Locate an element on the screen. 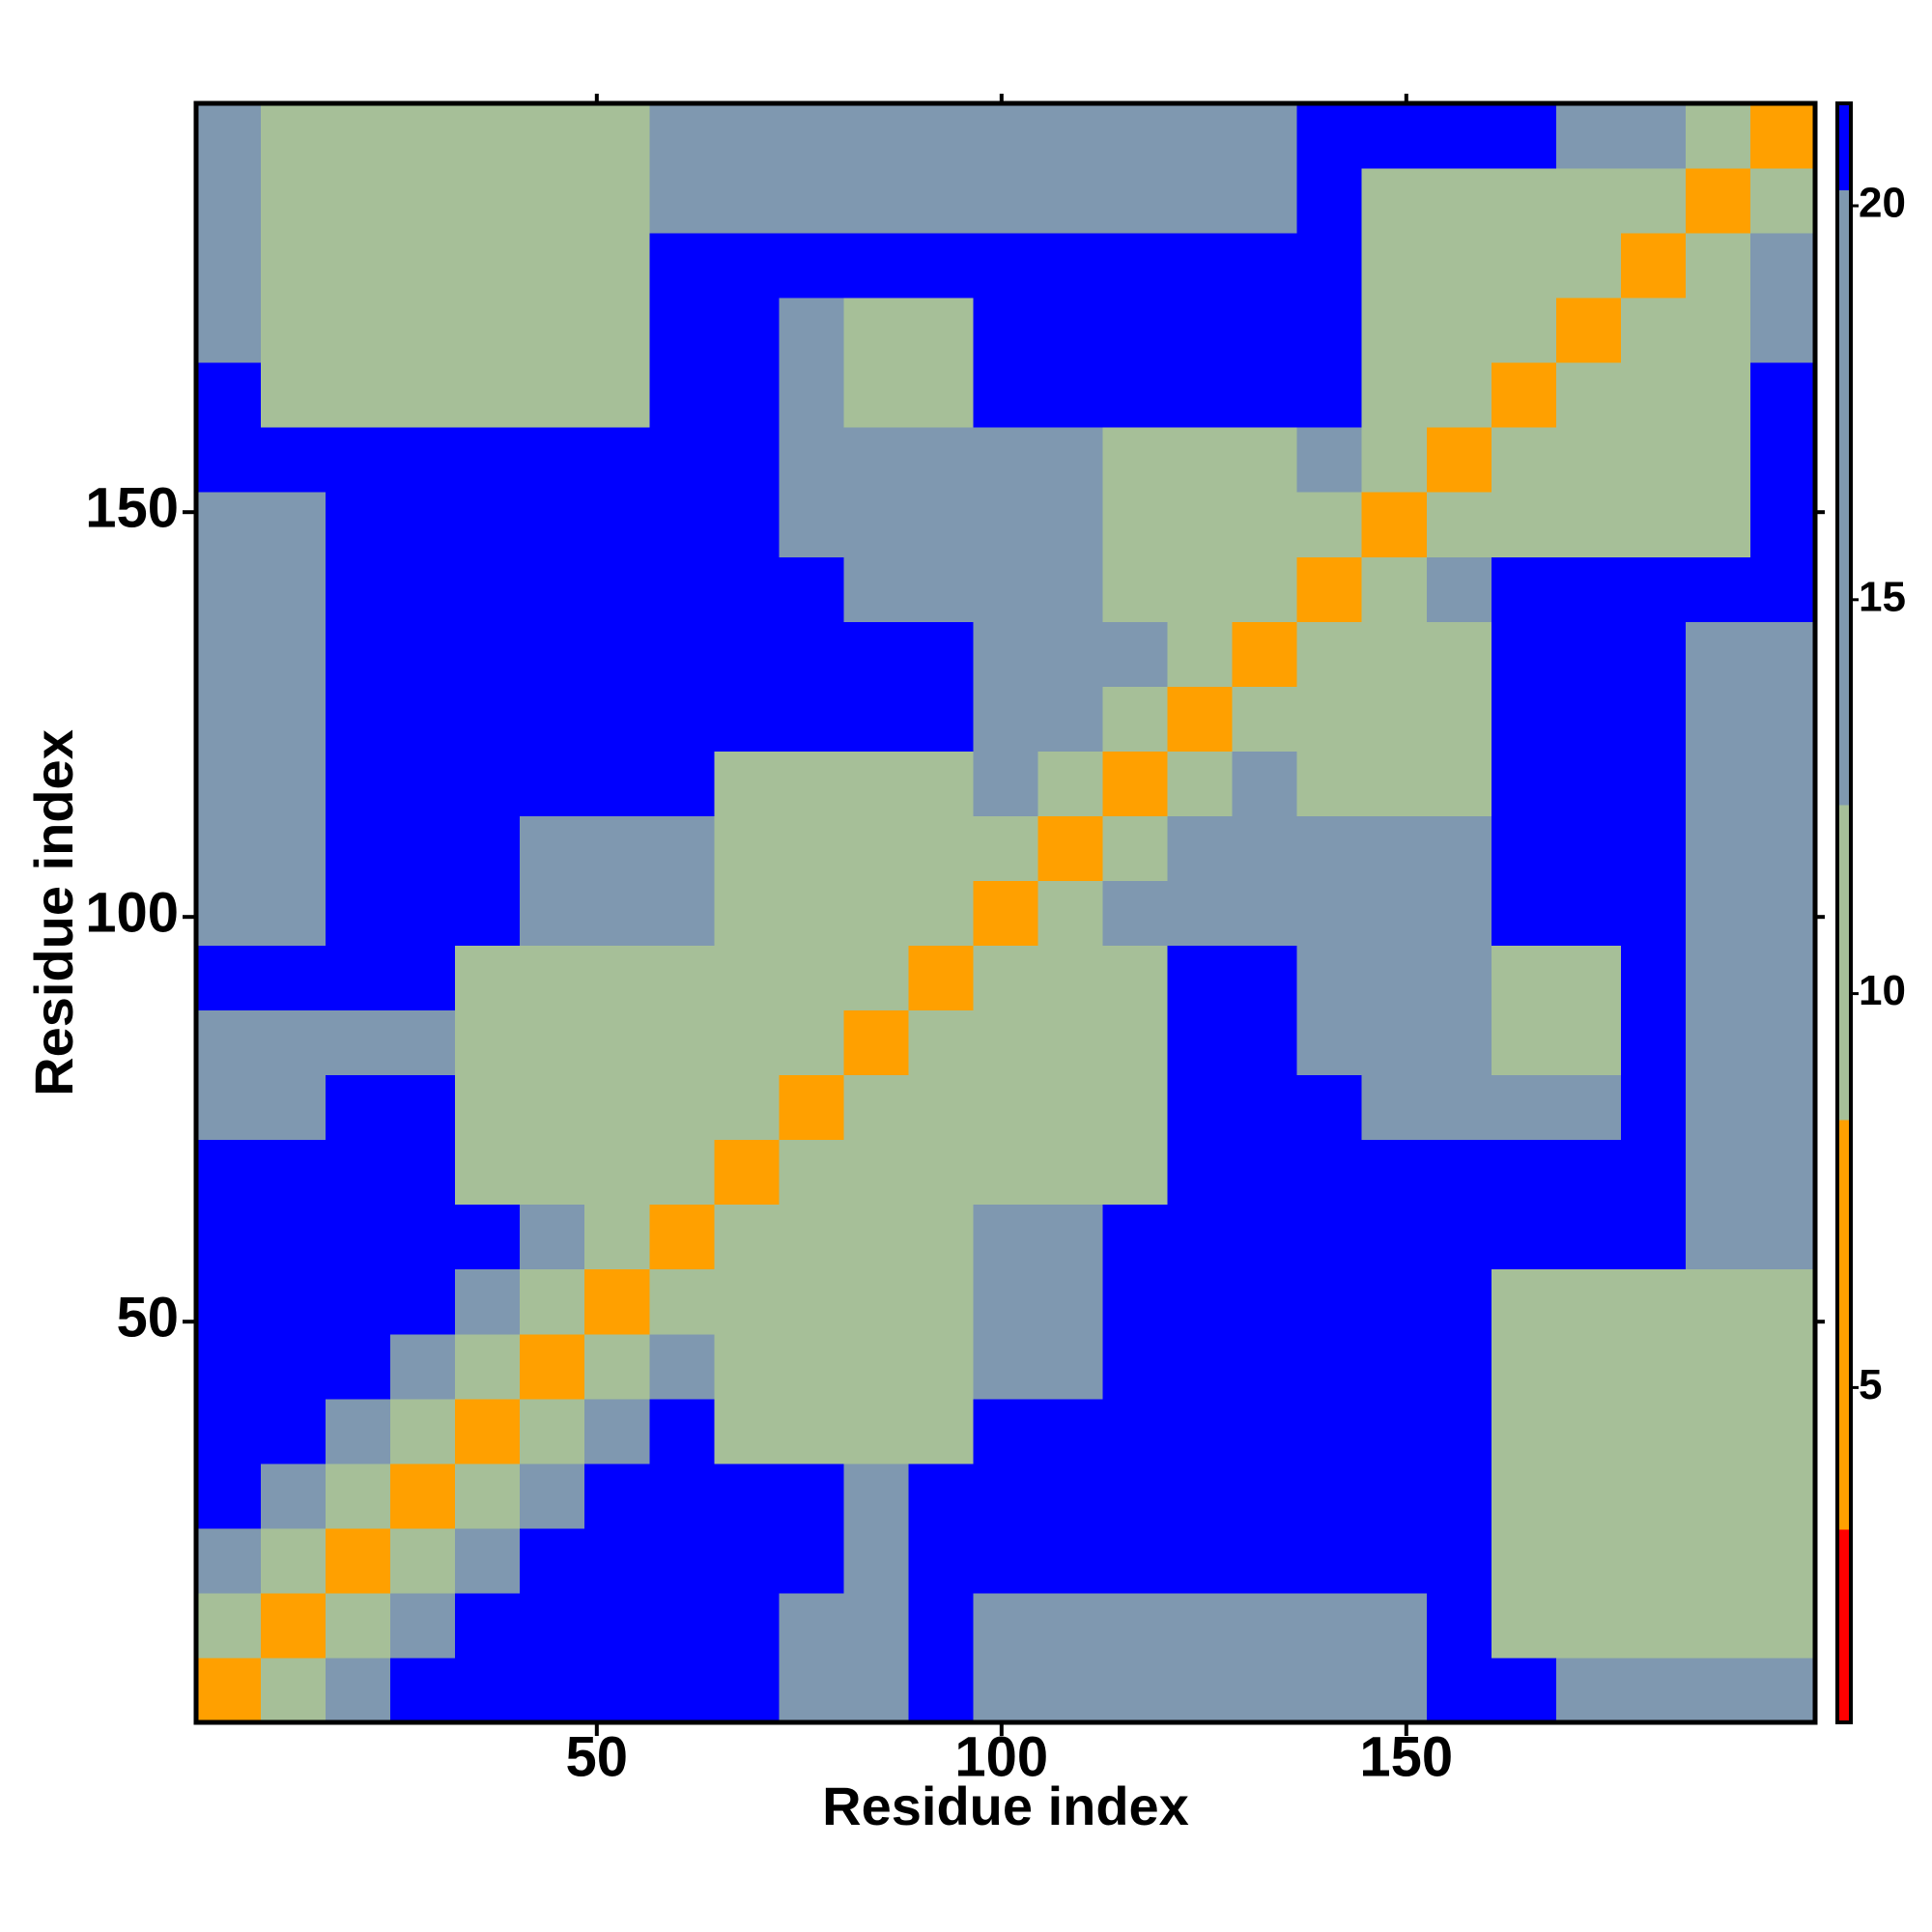 This screenshot has height=1932, width=1932. colorbar-segment is located at coordinates (1844, 962).